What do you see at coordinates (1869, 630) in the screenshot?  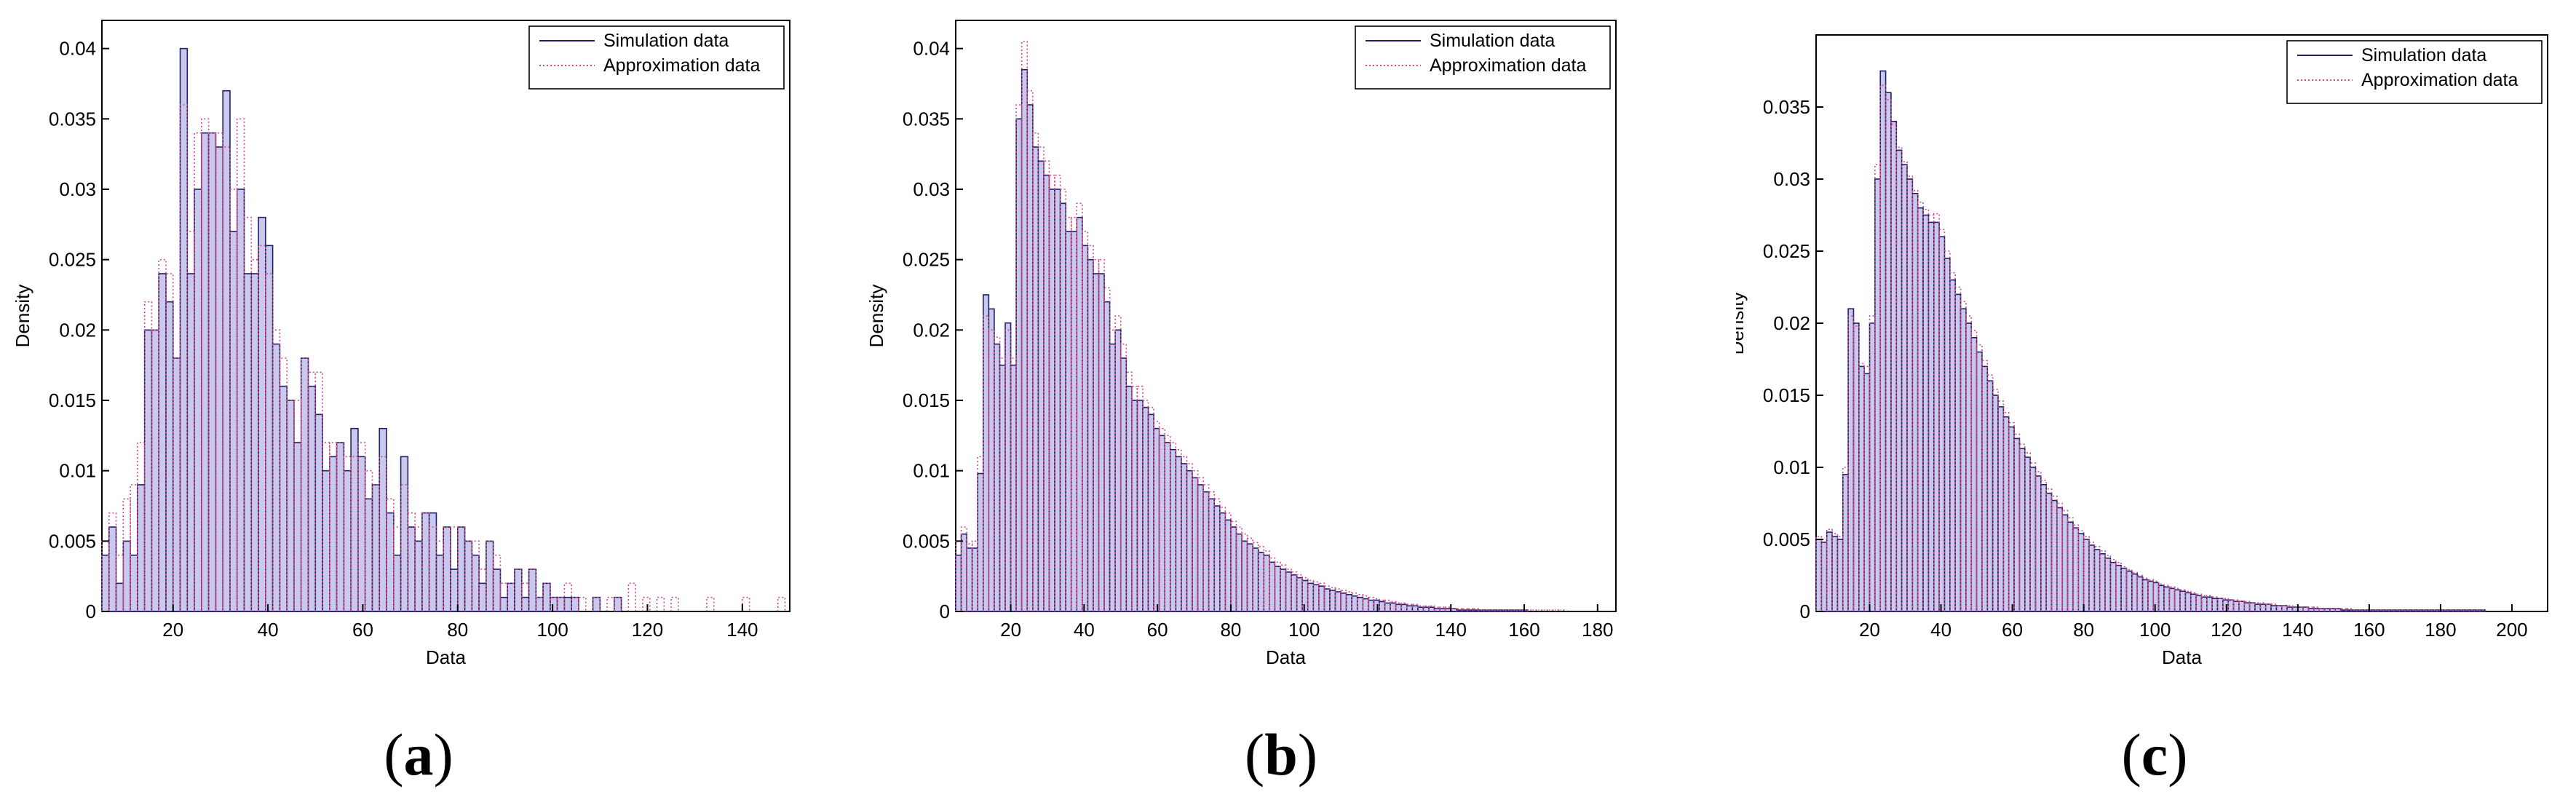 I see `x-tick-label: 20` at bounding box center [1869, 630].